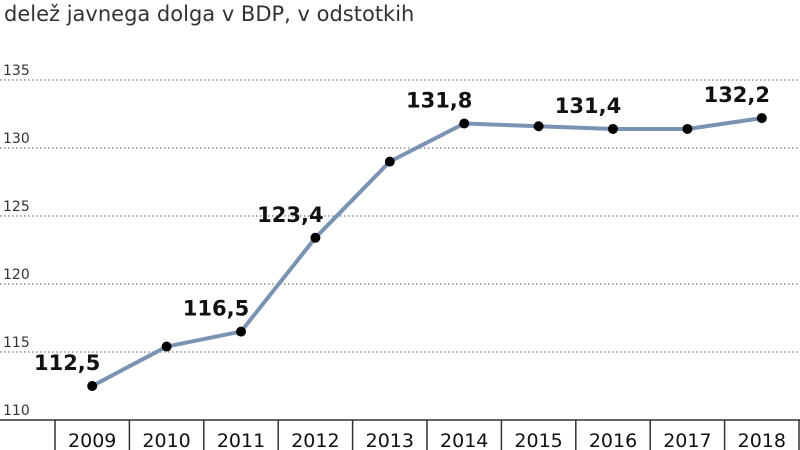 This screenshot has height=450, width=800. What do you see at coordinates (92, 386) in the screenshot?
I see `data-point-2009` at bounding box center [92, 386].